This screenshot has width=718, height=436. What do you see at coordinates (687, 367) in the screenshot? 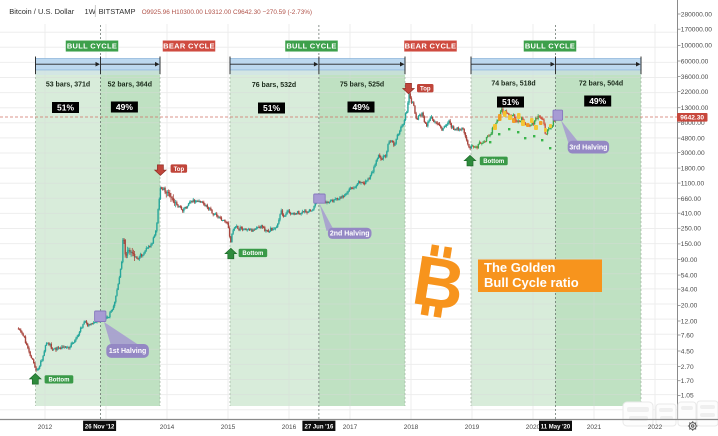
I see `svg-text: 2.70` at bounding box center [687, 367].